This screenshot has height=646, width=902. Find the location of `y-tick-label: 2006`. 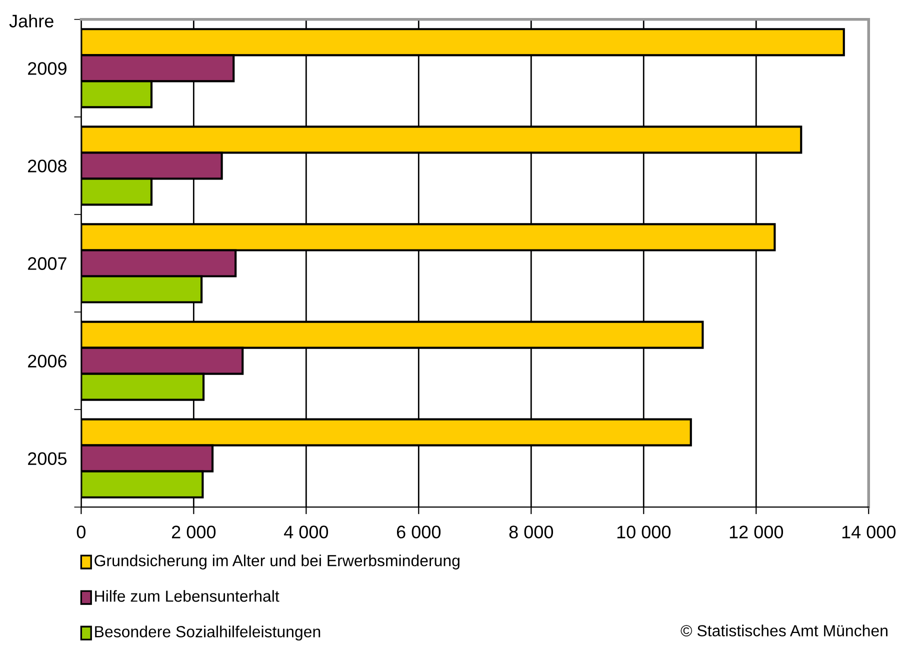

y-tick-label: 2006 is located at coordinates (47, 361).